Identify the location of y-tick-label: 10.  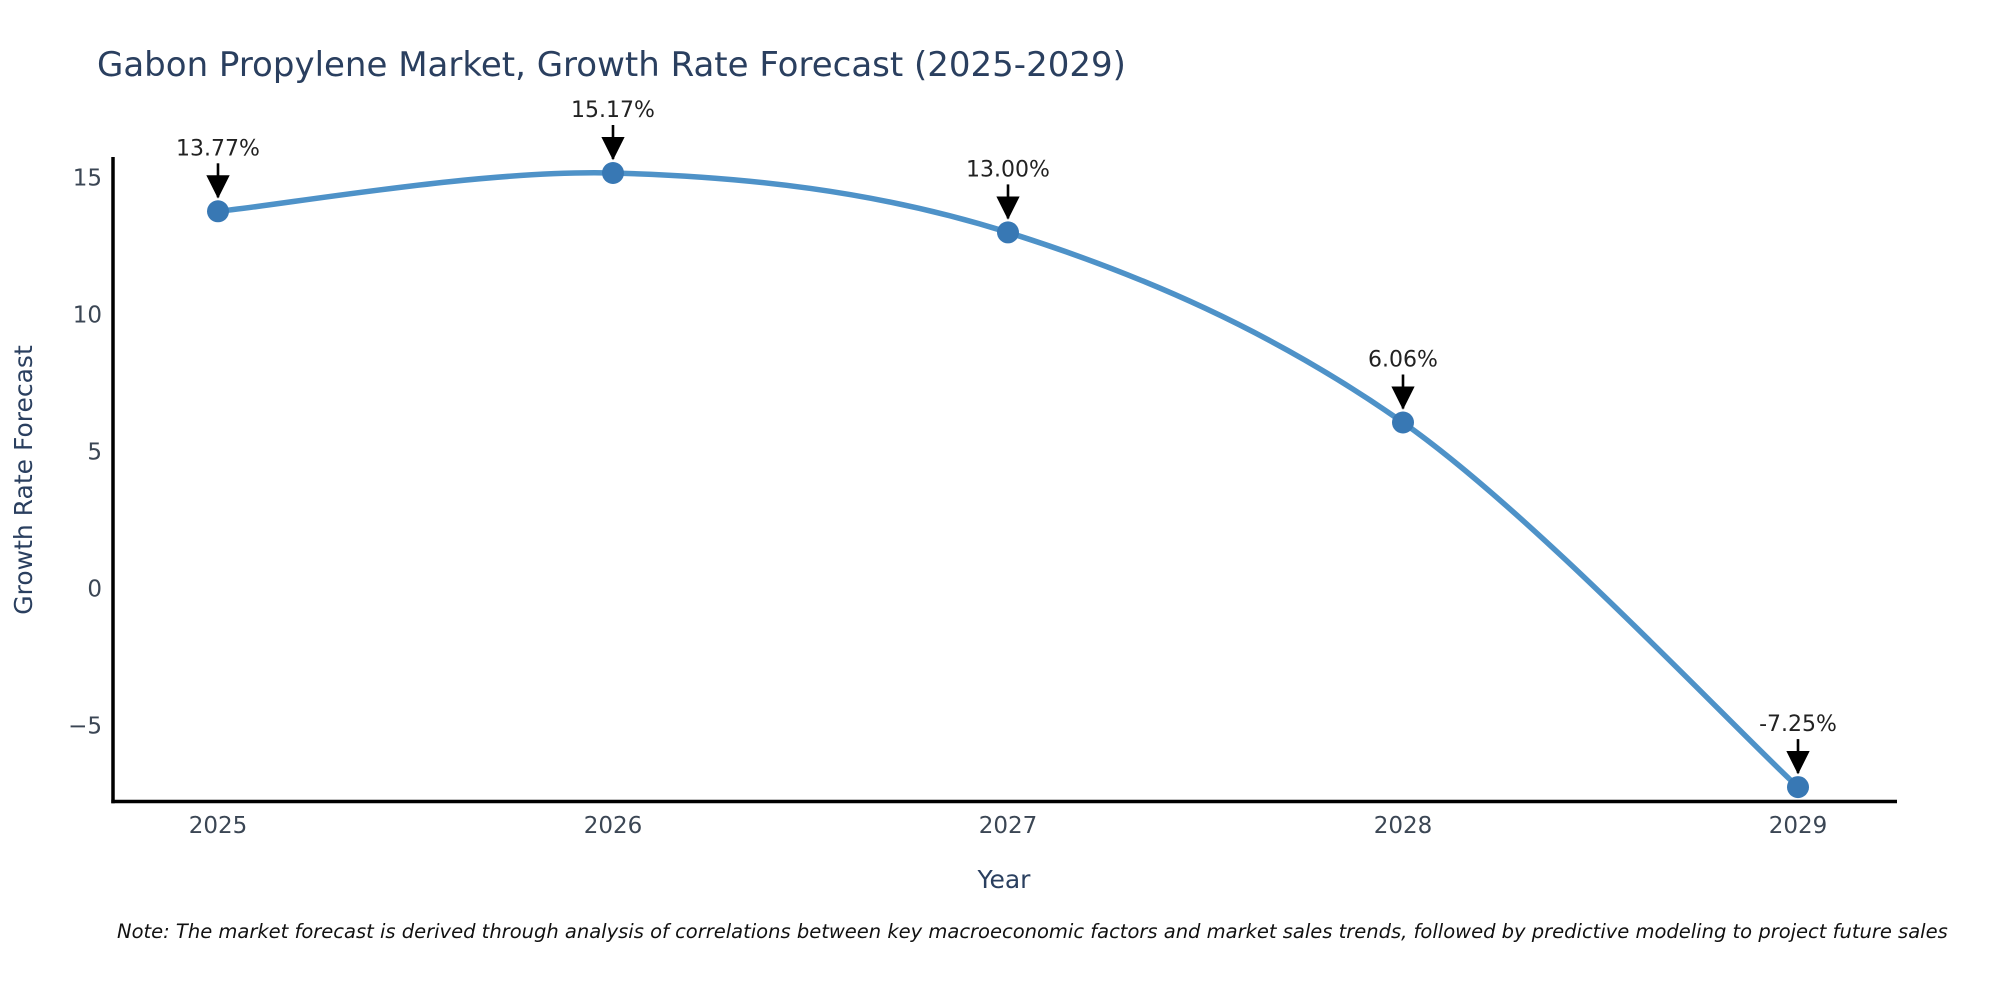
(87, 316).